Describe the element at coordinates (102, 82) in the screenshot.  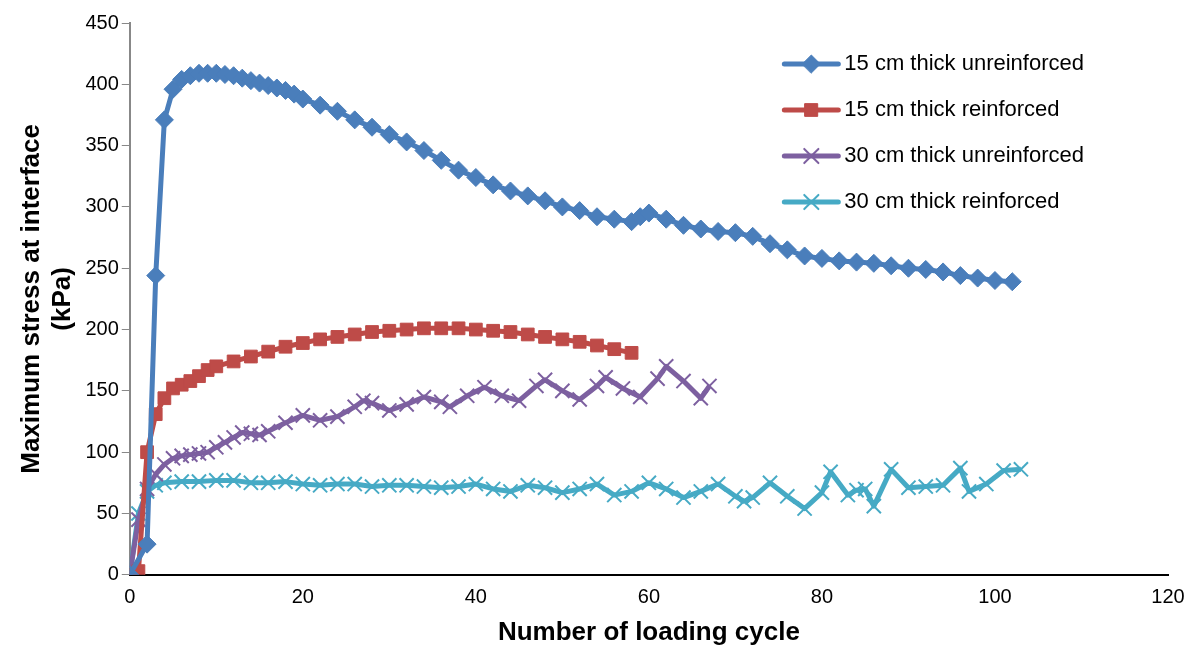
I see `y-tick-label: 400` at that location.